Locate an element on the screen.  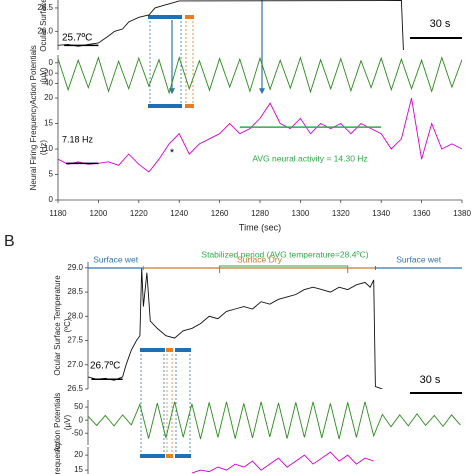
x-tick-label: 1180 is located at coordinates (58, 213).